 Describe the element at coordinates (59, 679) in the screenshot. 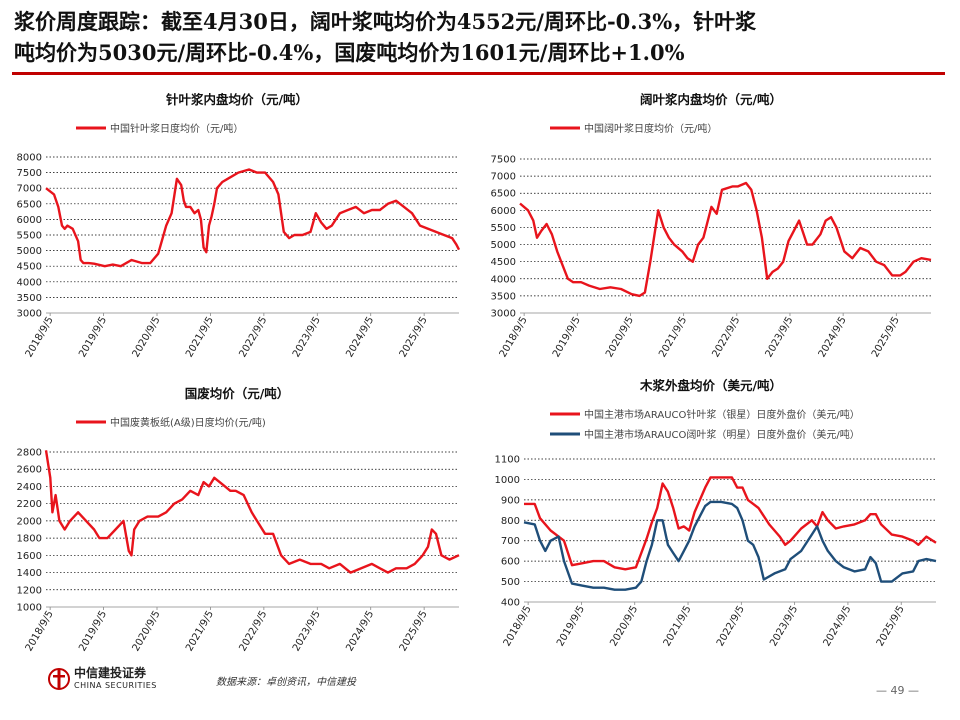

I see `logo-emblem-icon` at that location.